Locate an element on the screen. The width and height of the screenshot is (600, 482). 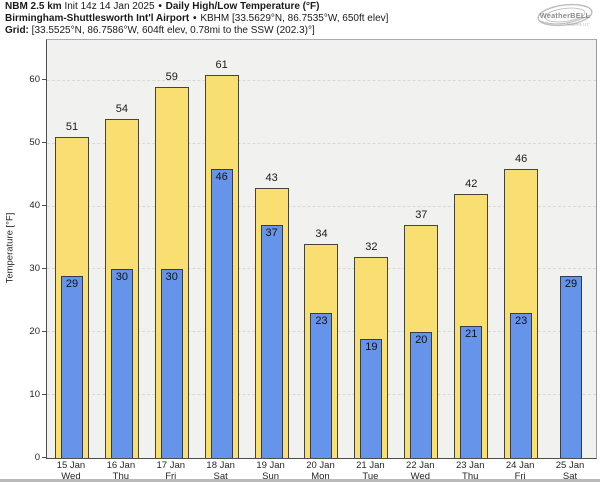
x-tick-label: 19 Jan Sun is located at coordinates (271, 471).